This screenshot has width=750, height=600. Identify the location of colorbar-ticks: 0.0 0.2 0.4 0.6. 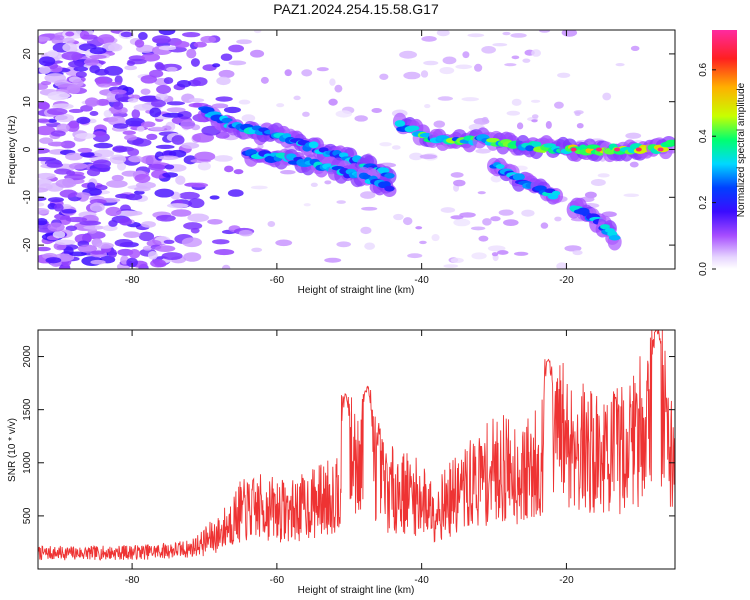
(707, 169).